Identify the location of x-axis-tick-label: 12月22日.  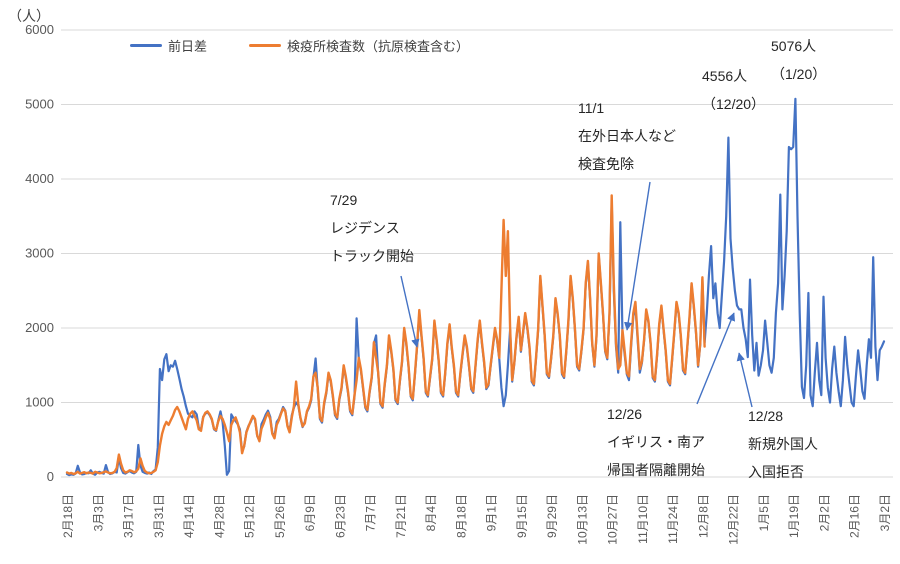
(734, 519).